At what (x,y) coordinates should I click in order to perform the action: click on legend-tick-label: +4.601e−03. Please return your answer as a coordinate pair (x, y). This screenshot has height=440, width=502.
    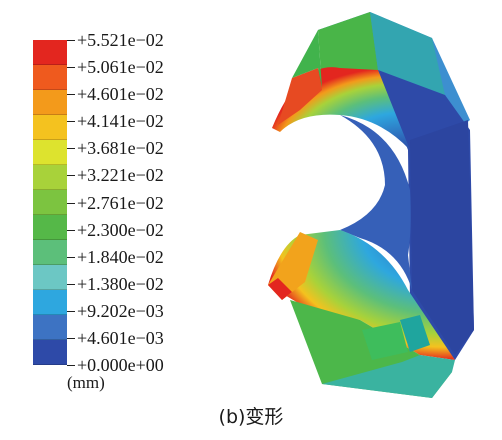
    Looking at the image, I should click on (120, 338).